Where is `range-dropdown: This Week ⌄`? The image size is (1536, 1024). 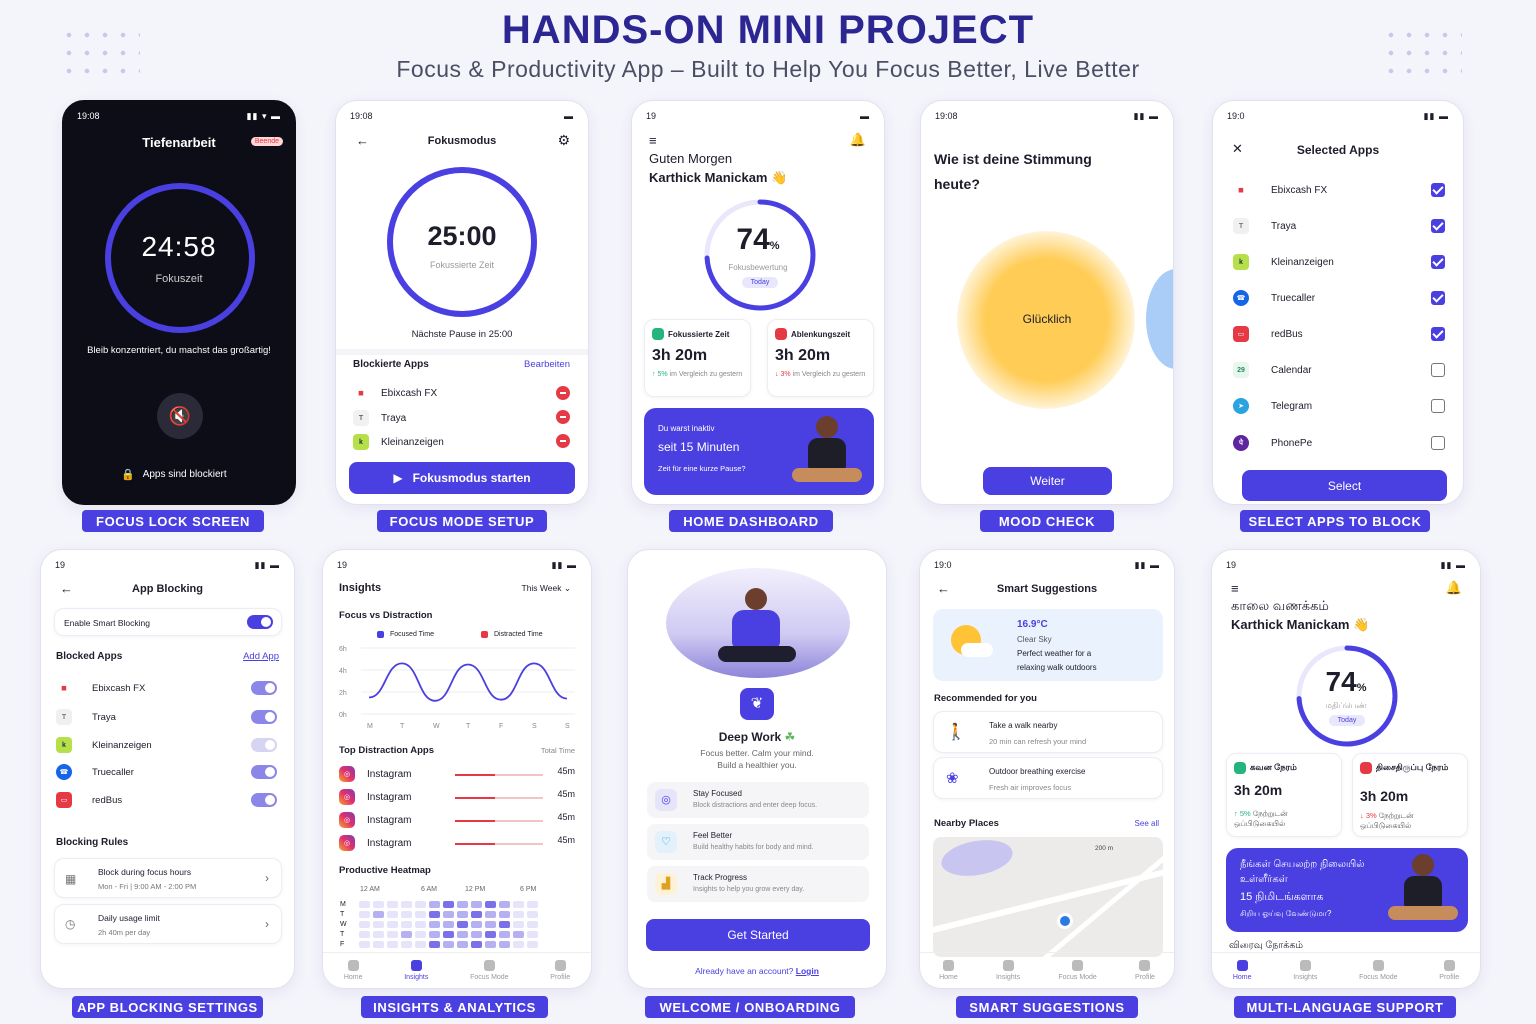 range-dropdown: This Week ⌄ is located at coordinates (547, 588).